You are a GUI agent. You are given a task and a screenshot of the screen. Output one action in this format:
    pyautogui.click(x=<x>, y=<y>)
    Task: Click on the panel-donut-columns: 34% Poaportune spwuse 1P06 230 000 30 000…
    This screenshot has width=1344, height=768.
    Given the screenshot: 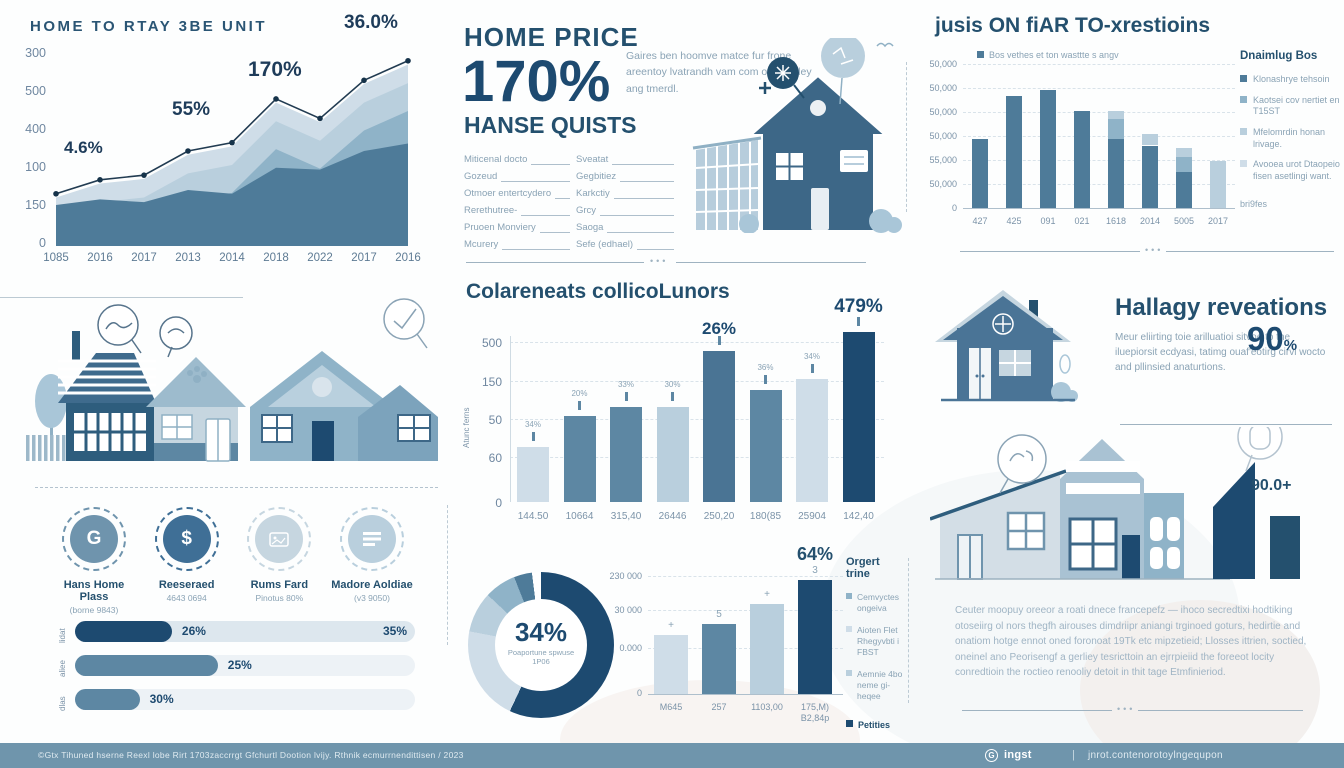 What is the action you would take?
    pyautogui.click(x=676, y=640)
    